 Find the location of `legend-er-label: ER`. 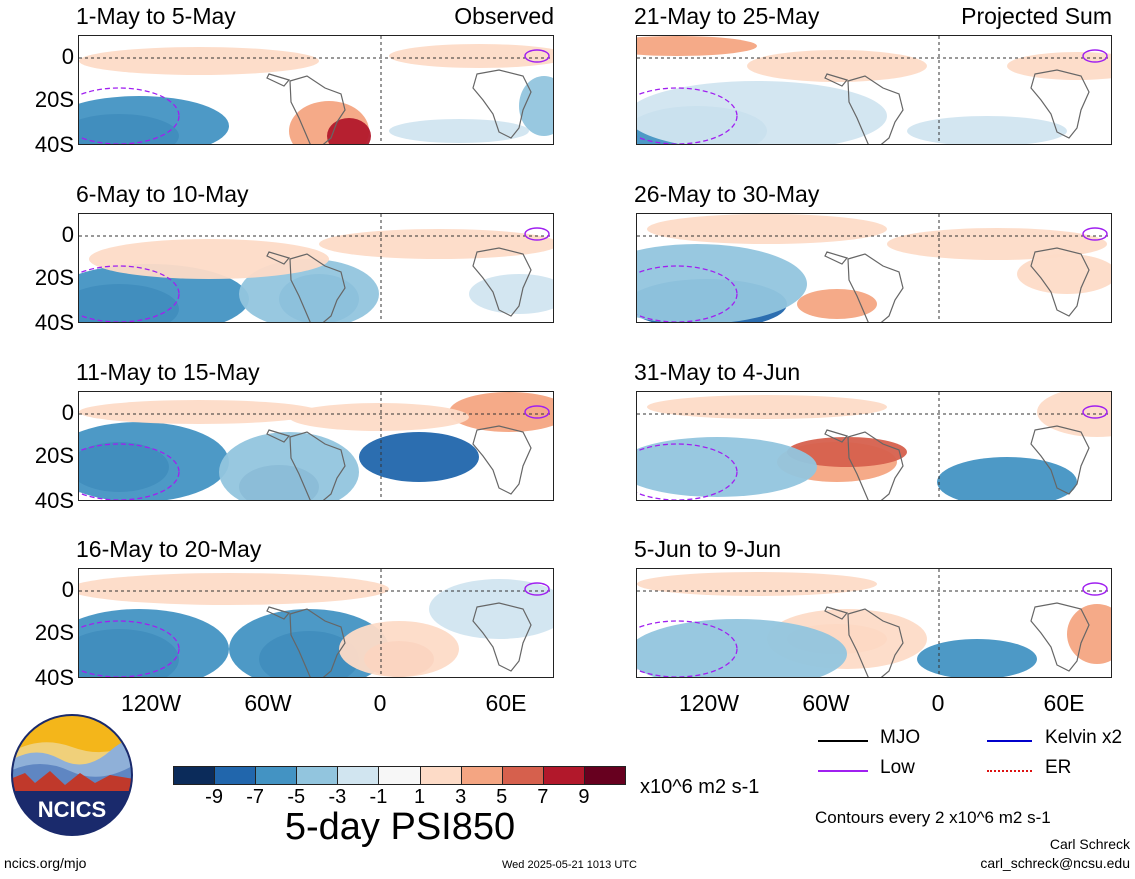

legend-er-label: ER is located at coordinates (1058, 767).